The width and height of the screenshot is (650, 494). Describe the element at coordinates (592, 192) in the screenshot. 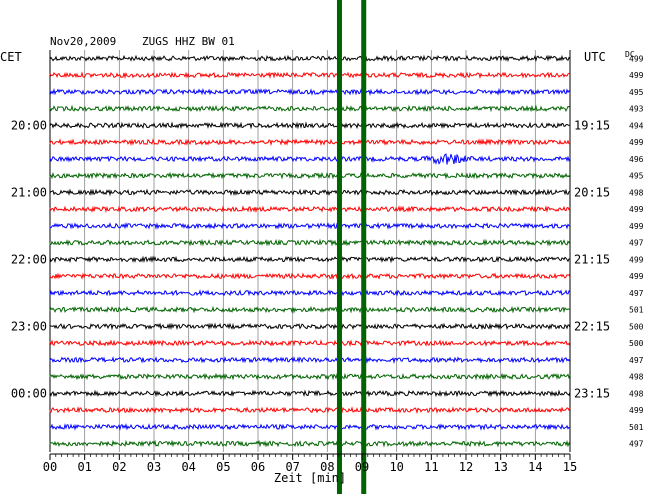

I see `right-time-label: 20:15` at that location.